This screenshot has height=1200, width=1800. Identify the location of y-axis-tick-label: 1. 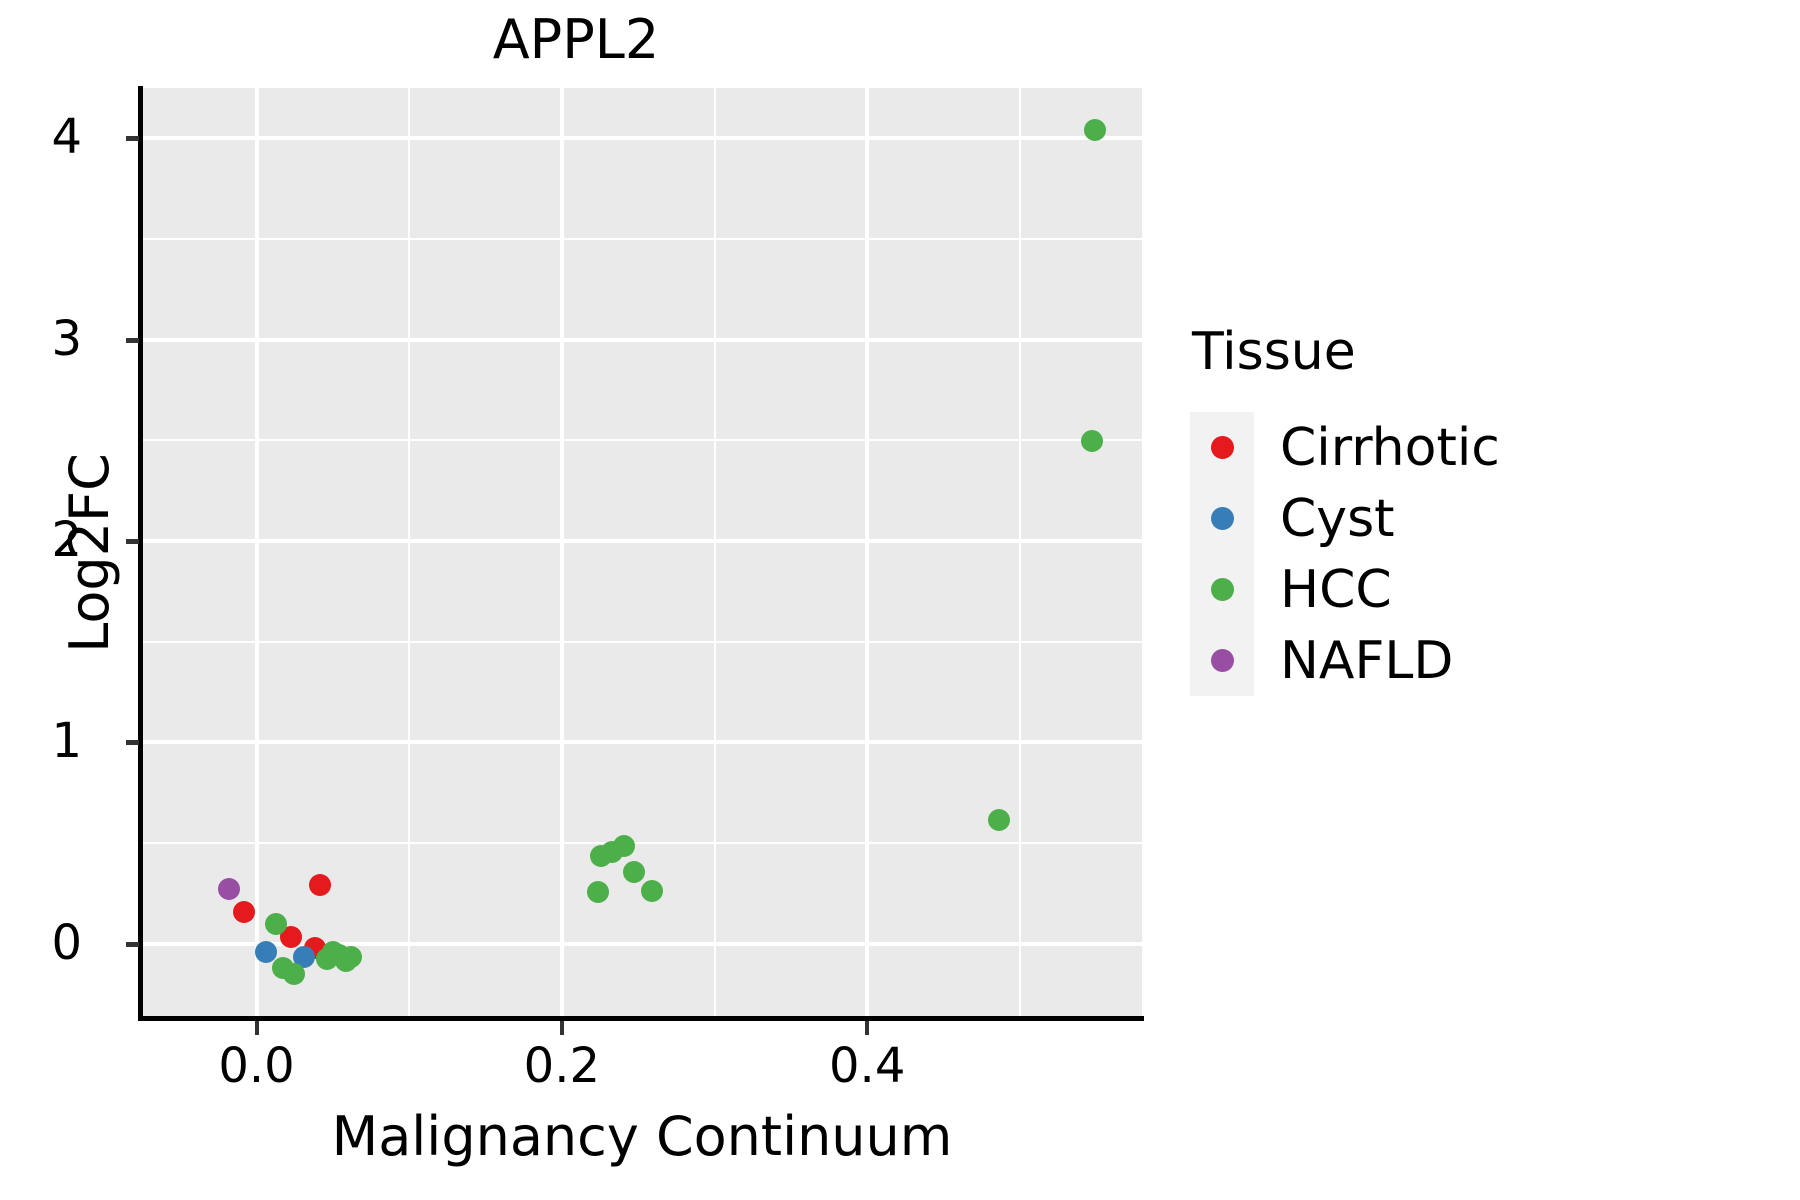
(66, 741).